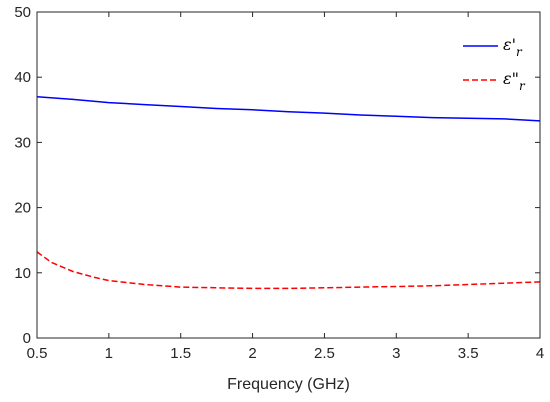 Image resolution: width=550 pixels, height=402 pixels. I want to click on x-tick-label: 3.5, so click(468, 353).